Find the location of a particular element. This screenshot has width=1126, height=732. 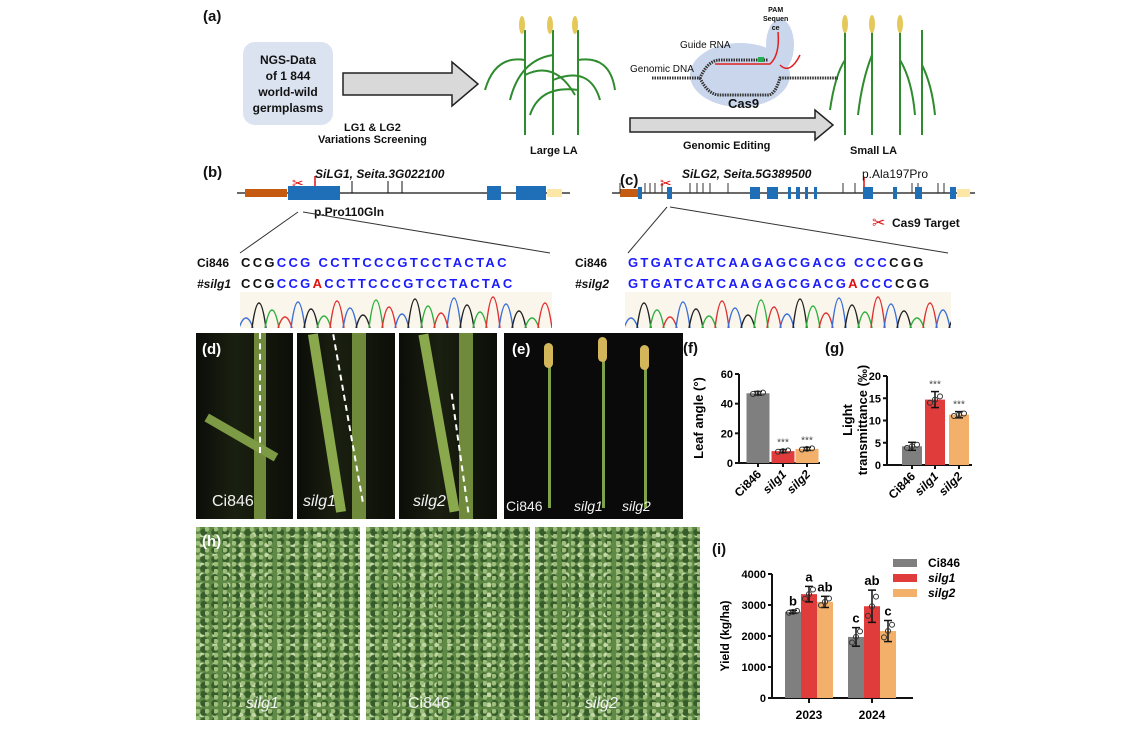

panel-label-a: (a) is located at coordinates (212, 16).